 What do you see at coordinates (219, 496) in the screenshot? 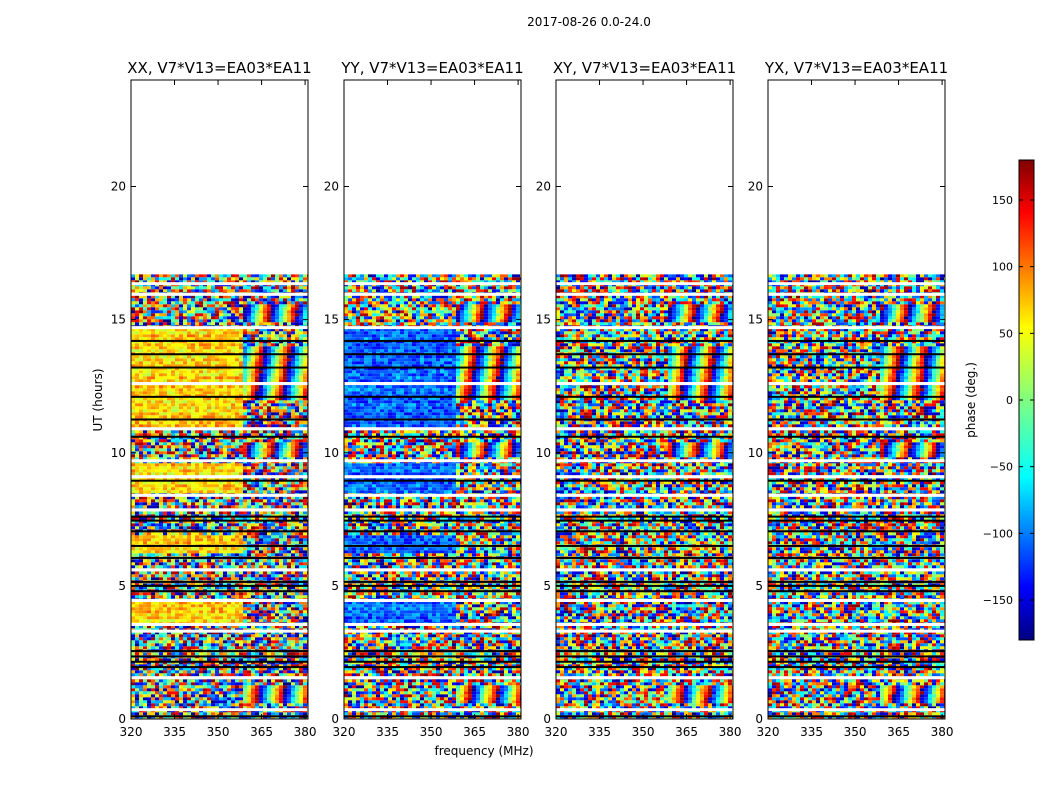
I see `heatmap-xx` at bounding box center [219, 496].